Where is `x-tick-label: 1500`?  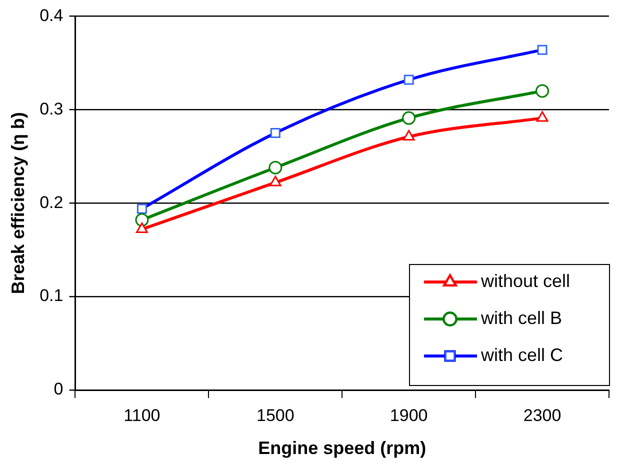 x-tick-label: 1500 is located at coordinates (275, 415).